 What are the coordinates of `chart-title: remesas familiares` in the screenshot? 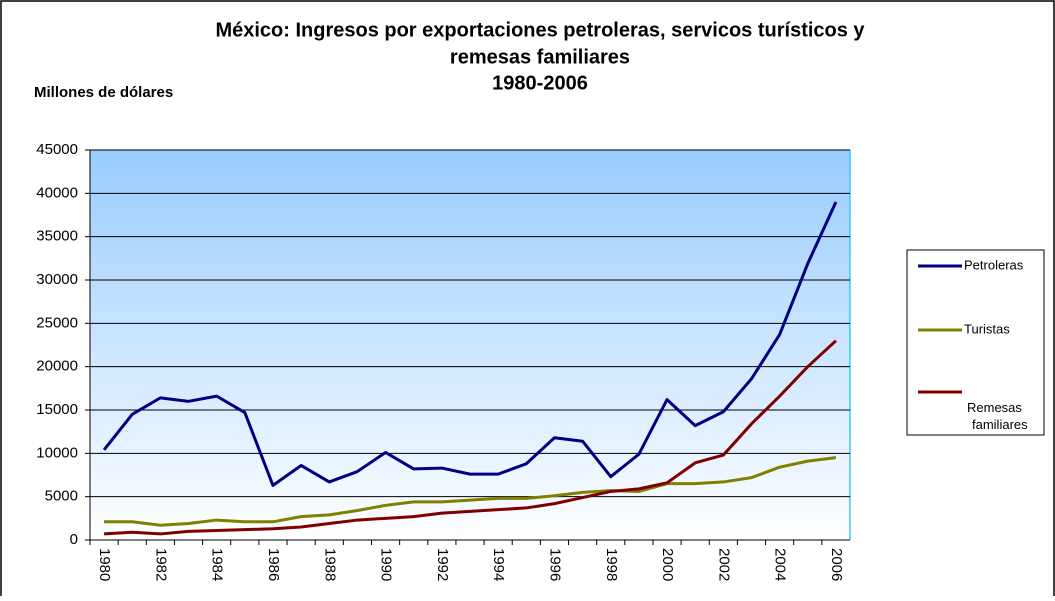 It's located at (540, 57).